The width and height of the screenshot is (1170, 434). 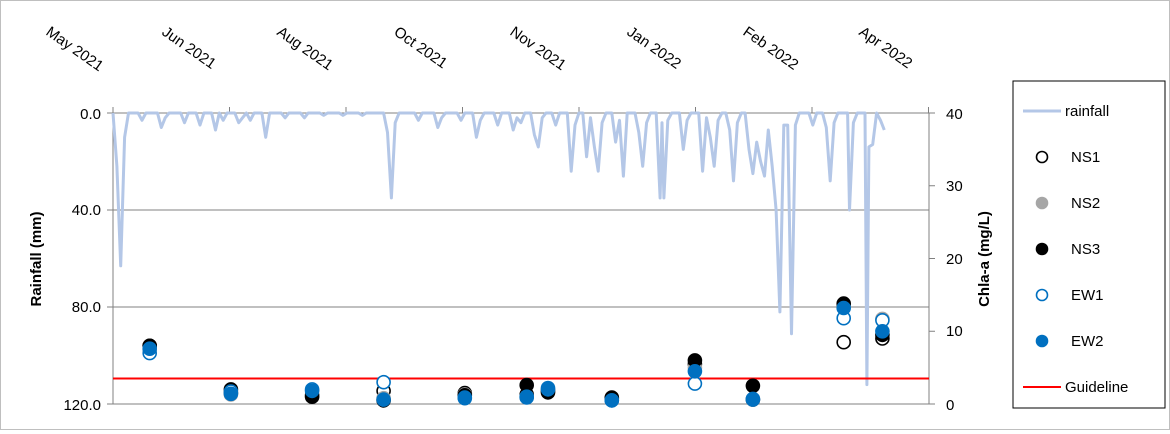 I want to click on y-right-tick-label: 0, so click(x=950, y=405).